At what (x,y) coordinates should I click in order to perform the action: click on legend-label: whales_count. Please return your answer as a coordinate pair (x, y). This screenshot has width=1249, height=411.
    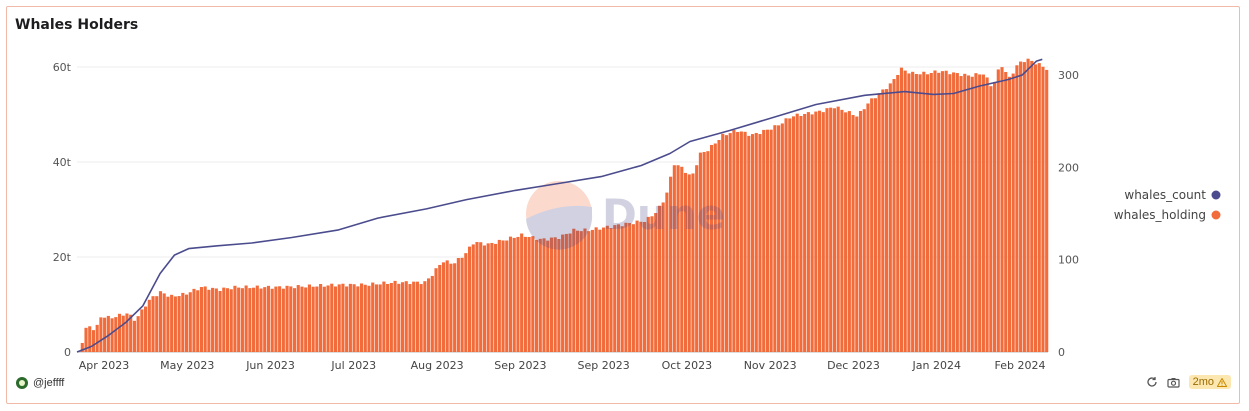
    Looking at the image, I should click on (1165, 195).